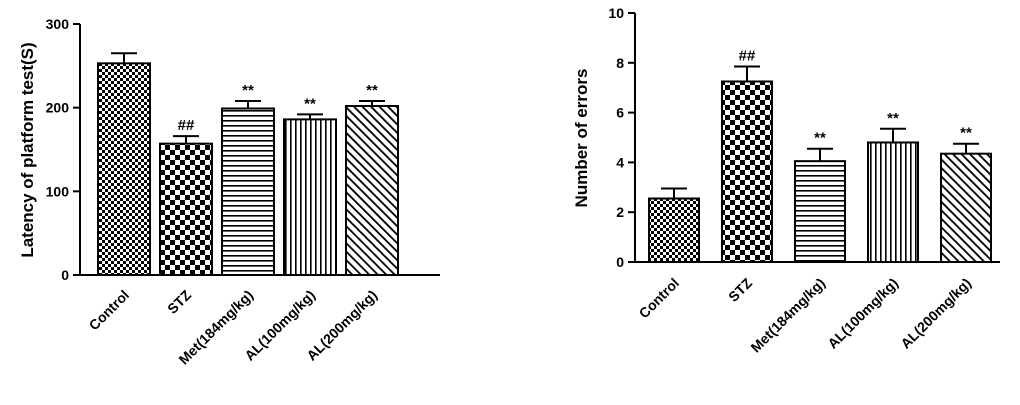  Describe the element at coordinates (787, 315) in the screenshot. I see `x-category-label: Met(184mg/kg)` at that location.